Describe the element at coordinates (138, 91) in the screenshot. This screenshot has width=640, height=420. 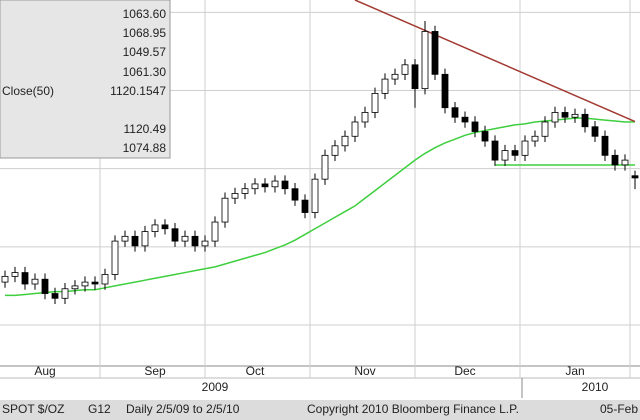
I see `ma-value: 1120.1547` at that location.